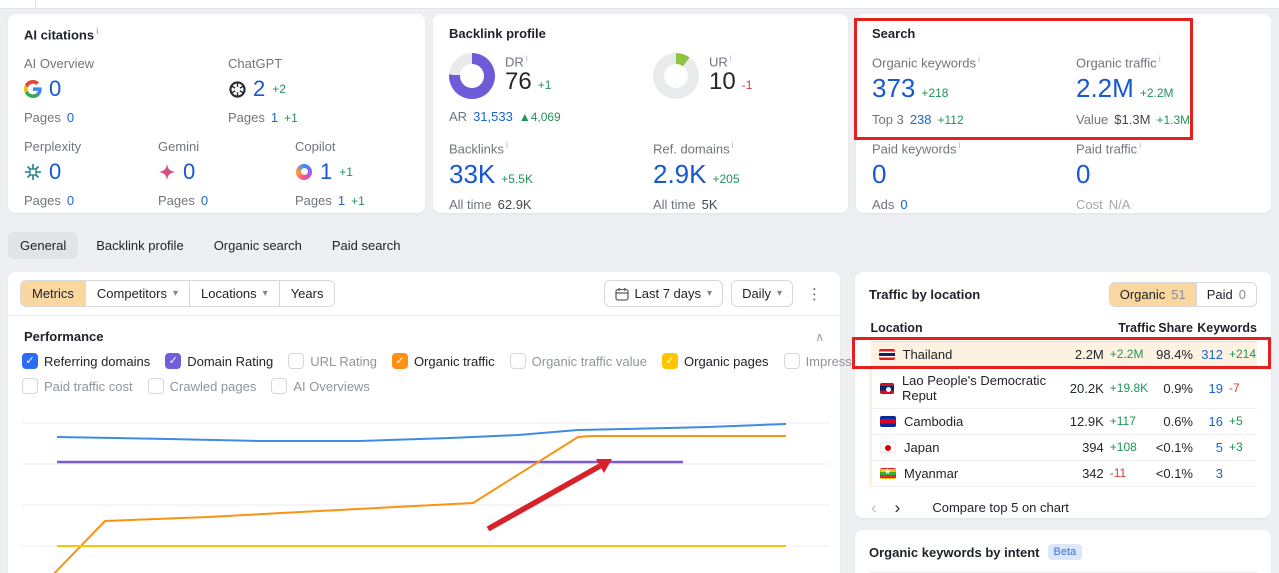 This screenshot has height=573, width=1279. Describe the element at coordinates (680, 174) in the screenshot. I see `ref-domains-value: 2.9K` at that location.